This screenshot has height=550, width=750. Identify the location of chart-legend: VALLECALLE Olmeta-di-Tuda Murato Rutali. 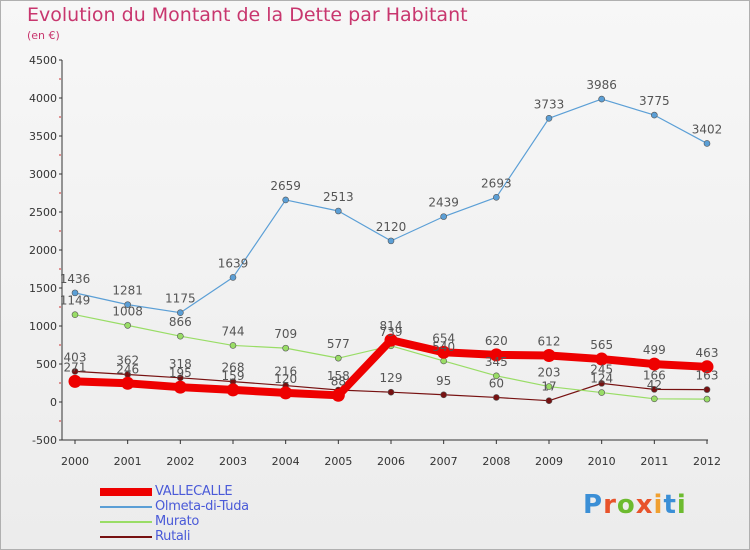
(200, 514).